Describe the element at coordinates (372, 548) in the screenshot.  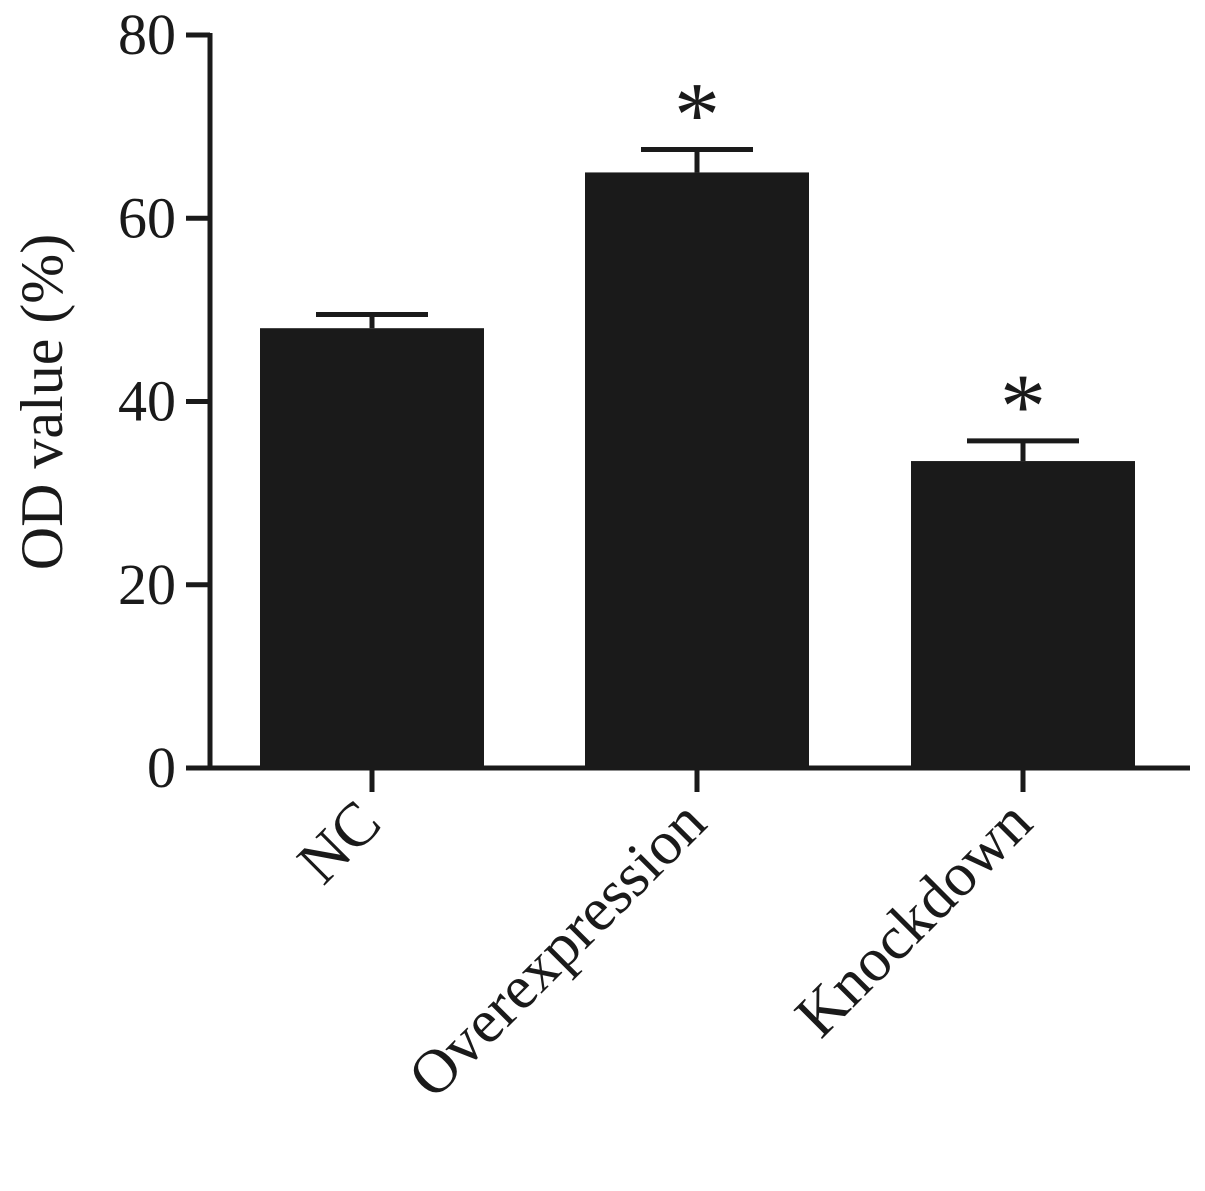
I see `bar-nc` at that location.